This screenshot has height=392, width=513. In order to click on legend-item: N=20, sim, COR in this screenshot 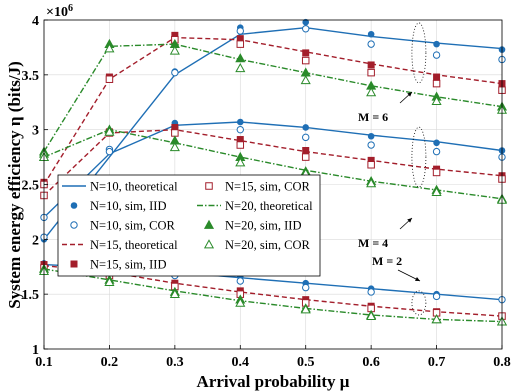, I will do `click(257, 245)`.